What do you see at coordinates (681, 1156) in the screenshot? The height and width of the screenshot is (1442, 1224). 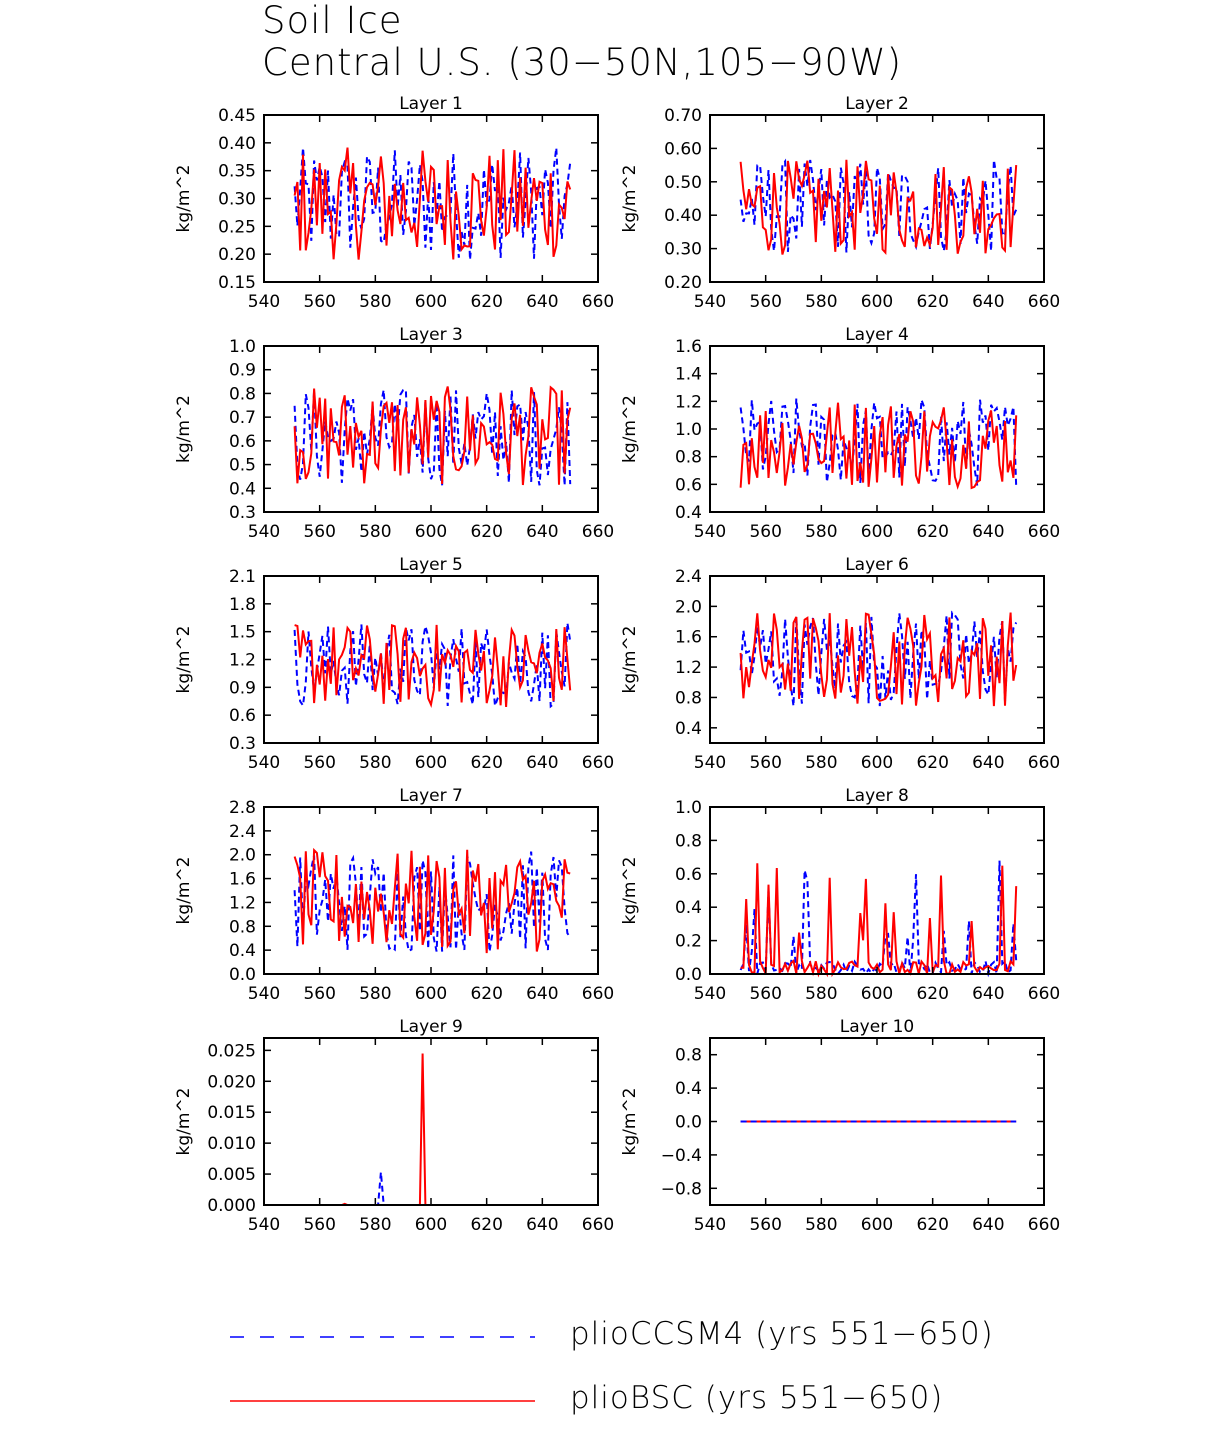 I see `y-tick-label: −0.4` at bounding box center [681, 1156].